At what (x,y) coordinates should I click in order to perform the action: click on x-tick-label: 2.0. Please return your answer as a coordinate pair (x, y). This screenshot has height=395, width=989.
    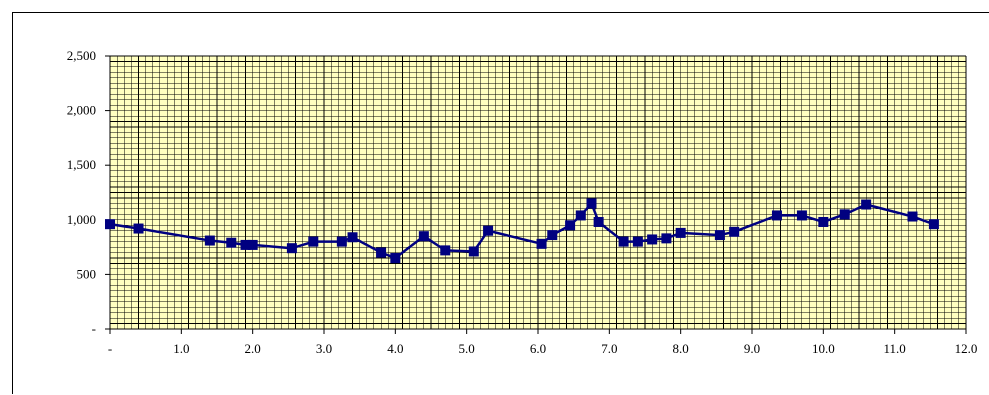
    Looking at the image, I should click on (253, 348).